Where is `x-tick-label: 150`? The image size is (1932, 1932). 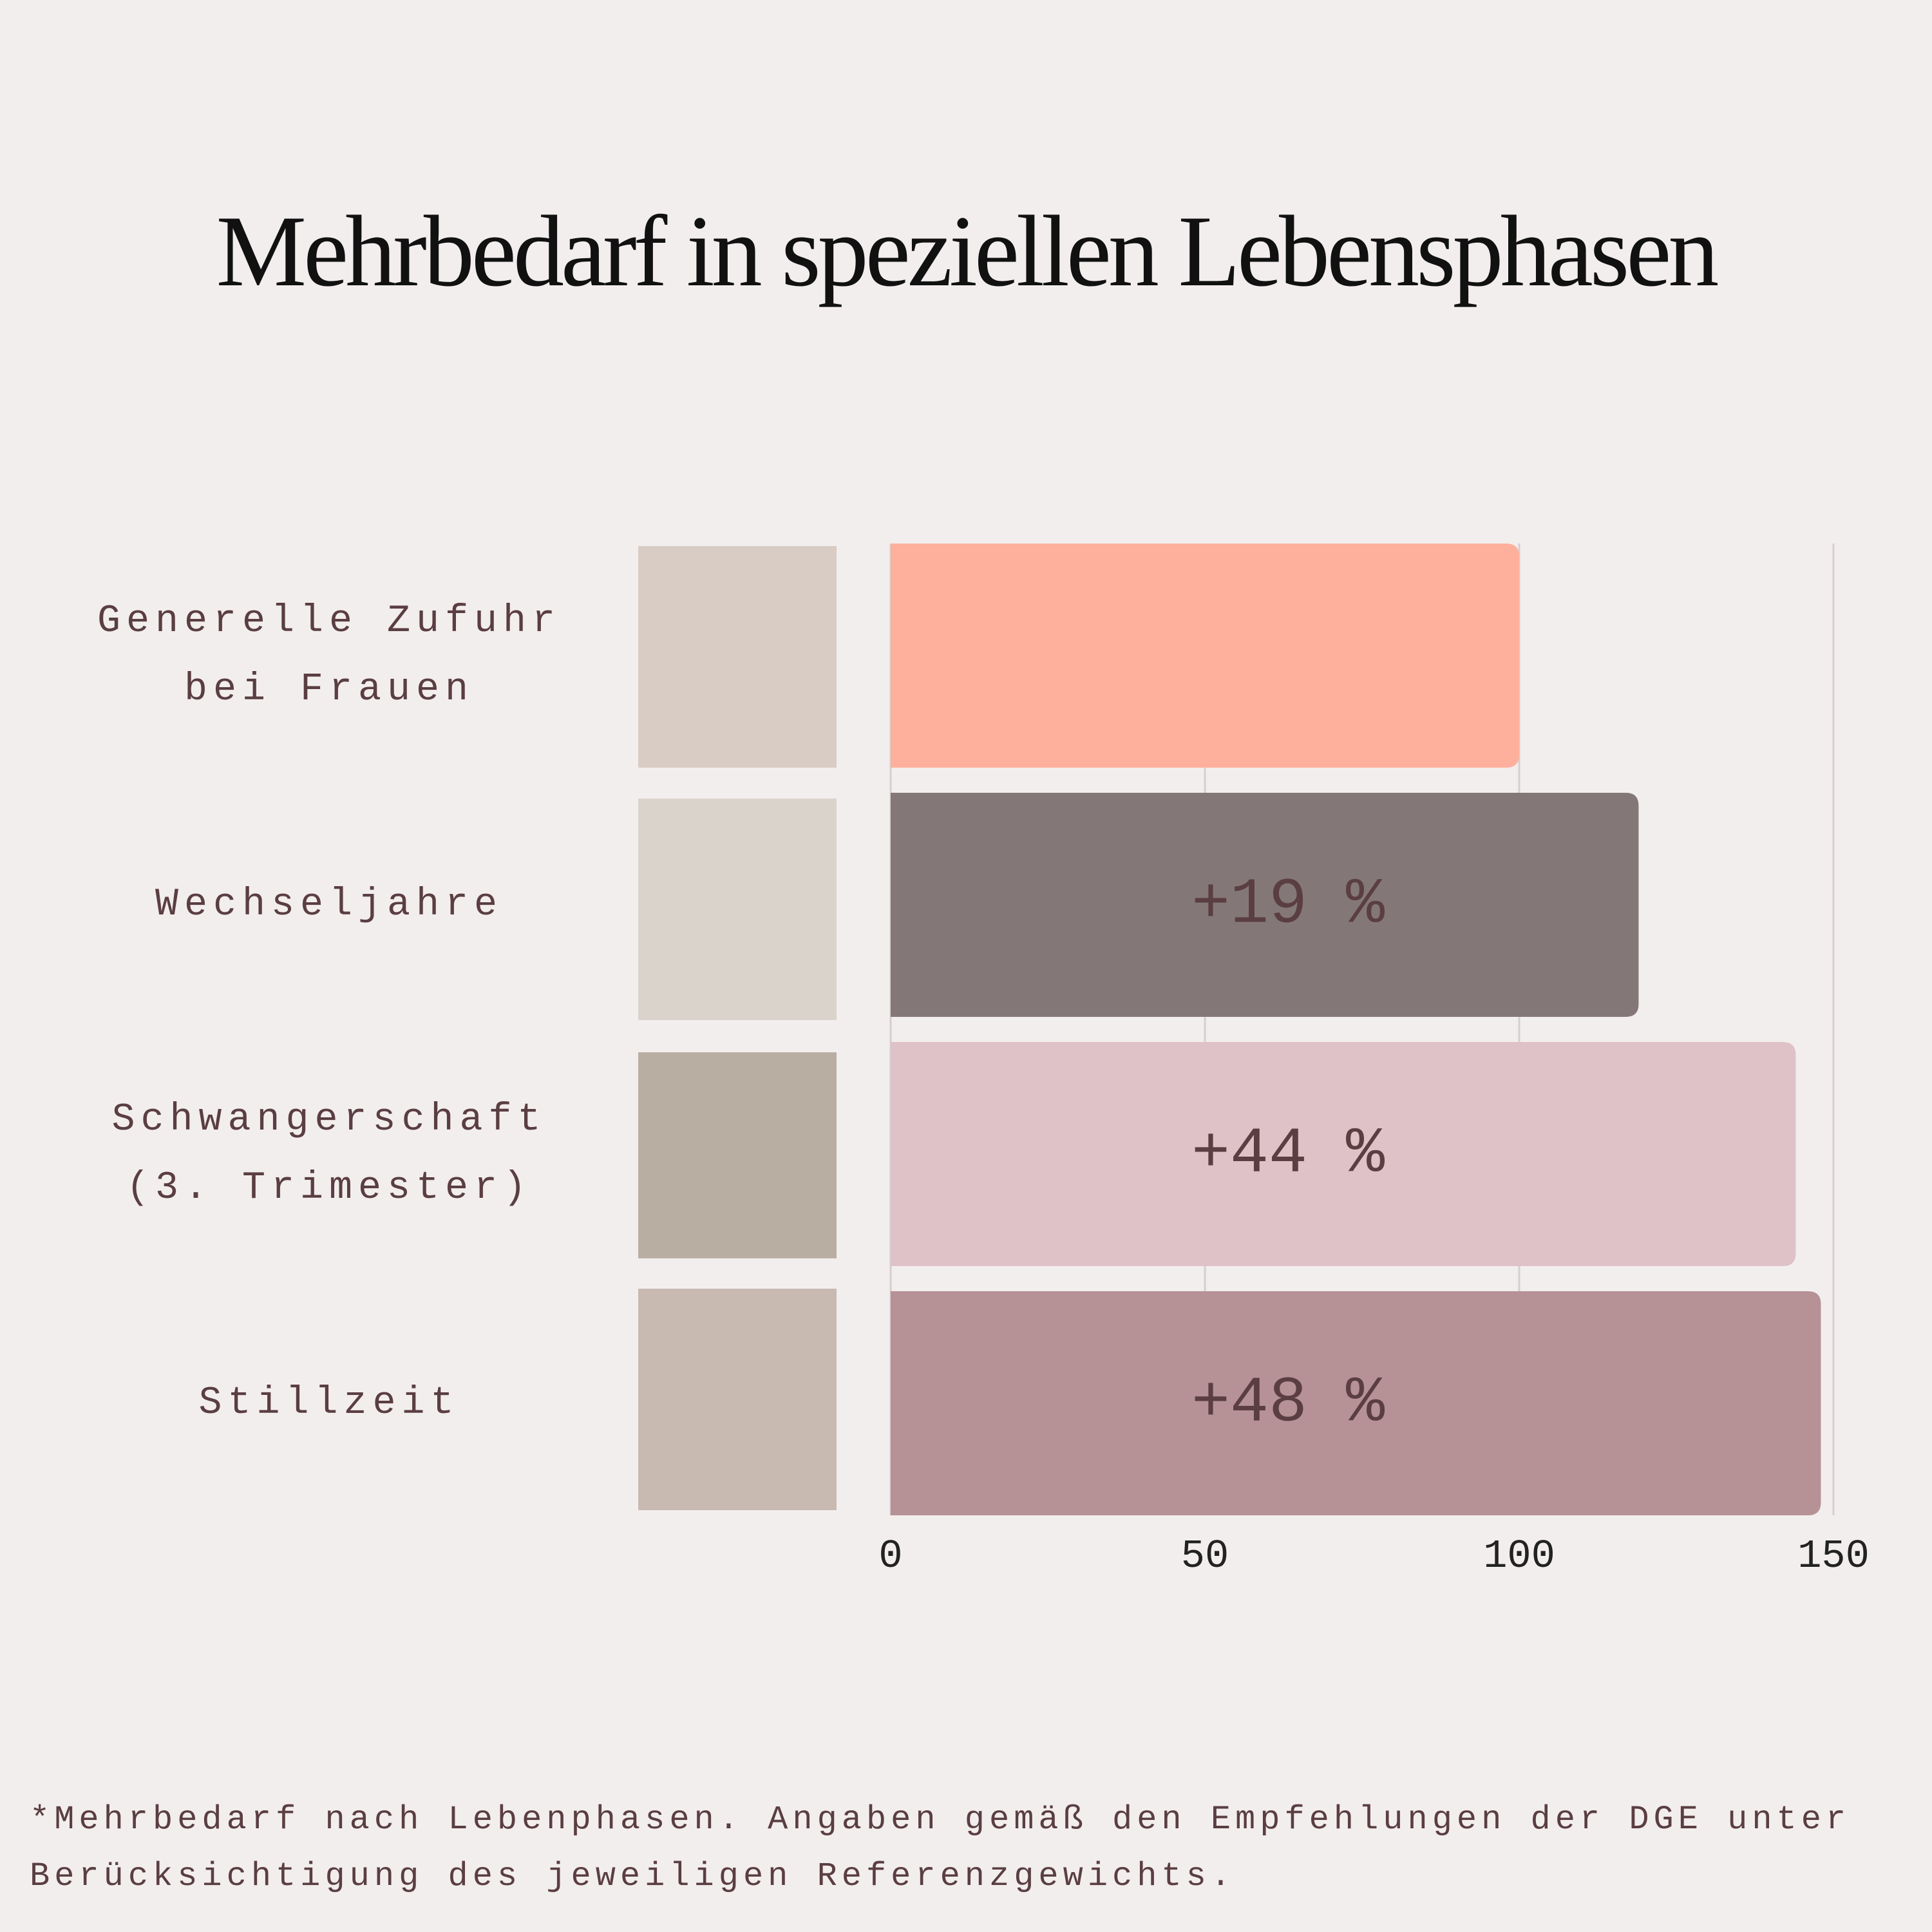 x-tick-label: 150 is located at coordinates (1834, 1556).